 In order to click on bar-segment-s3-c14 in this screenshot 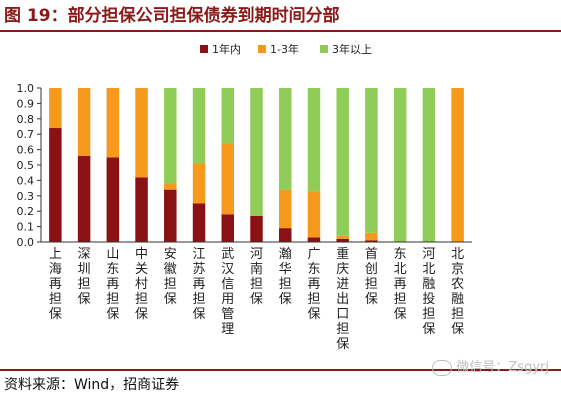, I will do `click(429, 165)`.